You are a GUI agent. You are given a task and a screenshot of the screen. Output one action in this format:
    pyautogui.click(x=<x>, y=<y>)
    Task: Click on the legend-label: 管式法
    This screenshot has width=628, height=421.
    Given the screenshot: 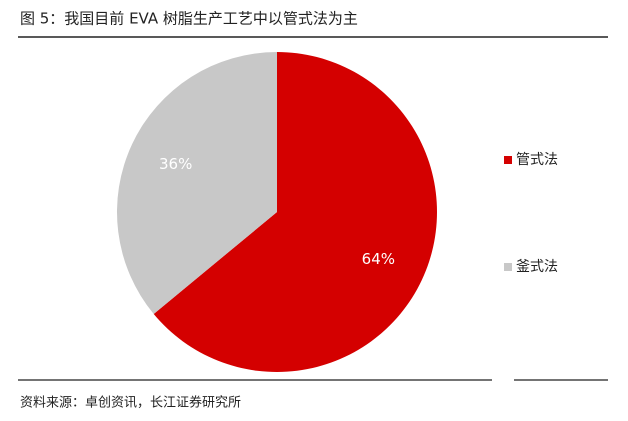 What is the action you would take?
    pyautogui.click(x=537, y=160)
    